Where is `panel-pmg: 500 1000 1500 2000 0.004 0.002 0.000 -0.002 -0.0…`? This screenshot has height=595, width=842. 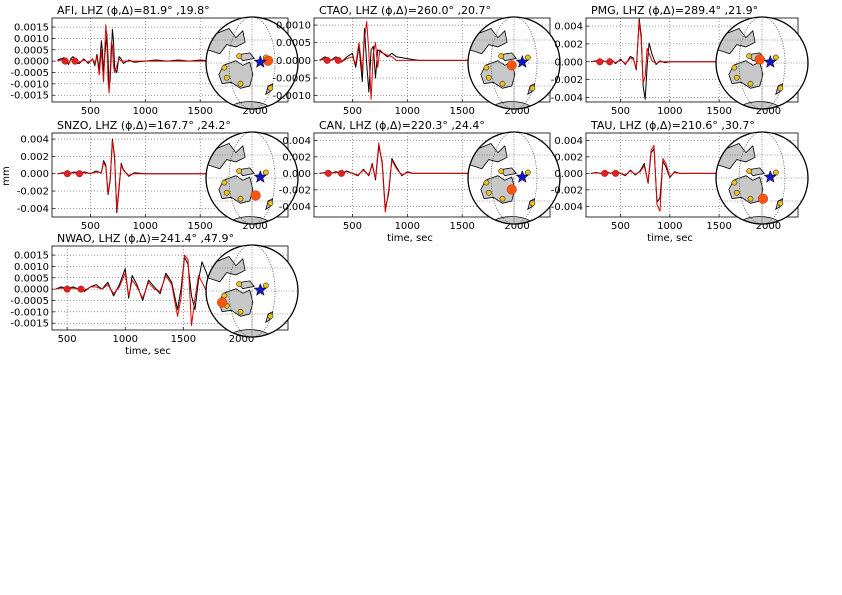 panel-pmg: 500 1000 1500 2000 0.004 0.002 0.000 -0.002 -0.0… is located at coordinates (680, 60).